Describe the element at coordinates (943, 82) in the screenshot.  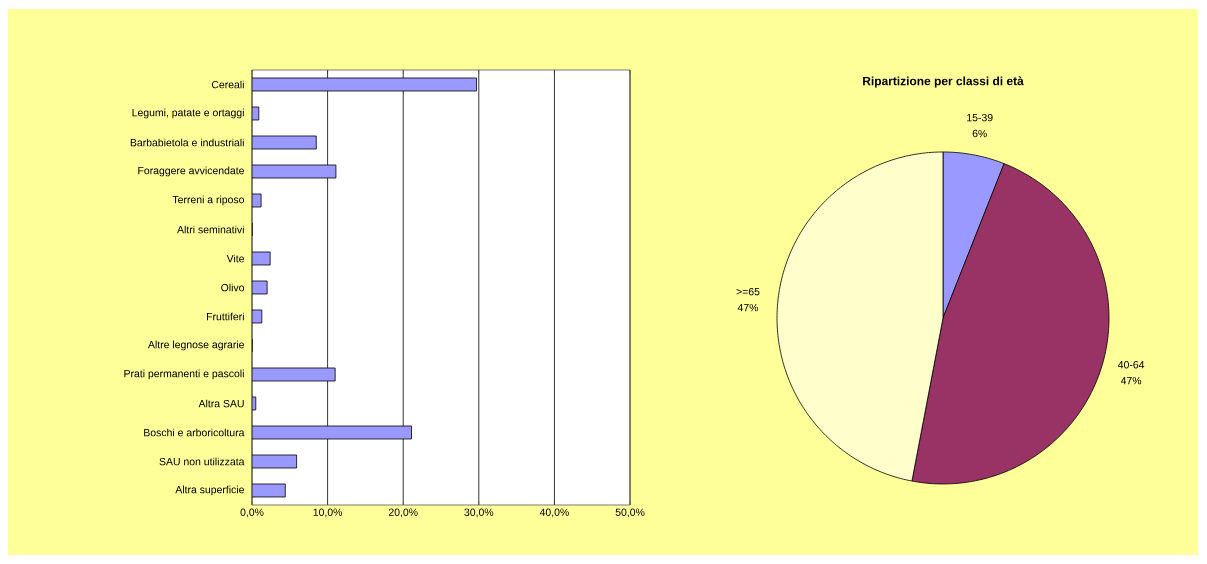
I see `chart-title: Ripartizione per classi di età` at that location.